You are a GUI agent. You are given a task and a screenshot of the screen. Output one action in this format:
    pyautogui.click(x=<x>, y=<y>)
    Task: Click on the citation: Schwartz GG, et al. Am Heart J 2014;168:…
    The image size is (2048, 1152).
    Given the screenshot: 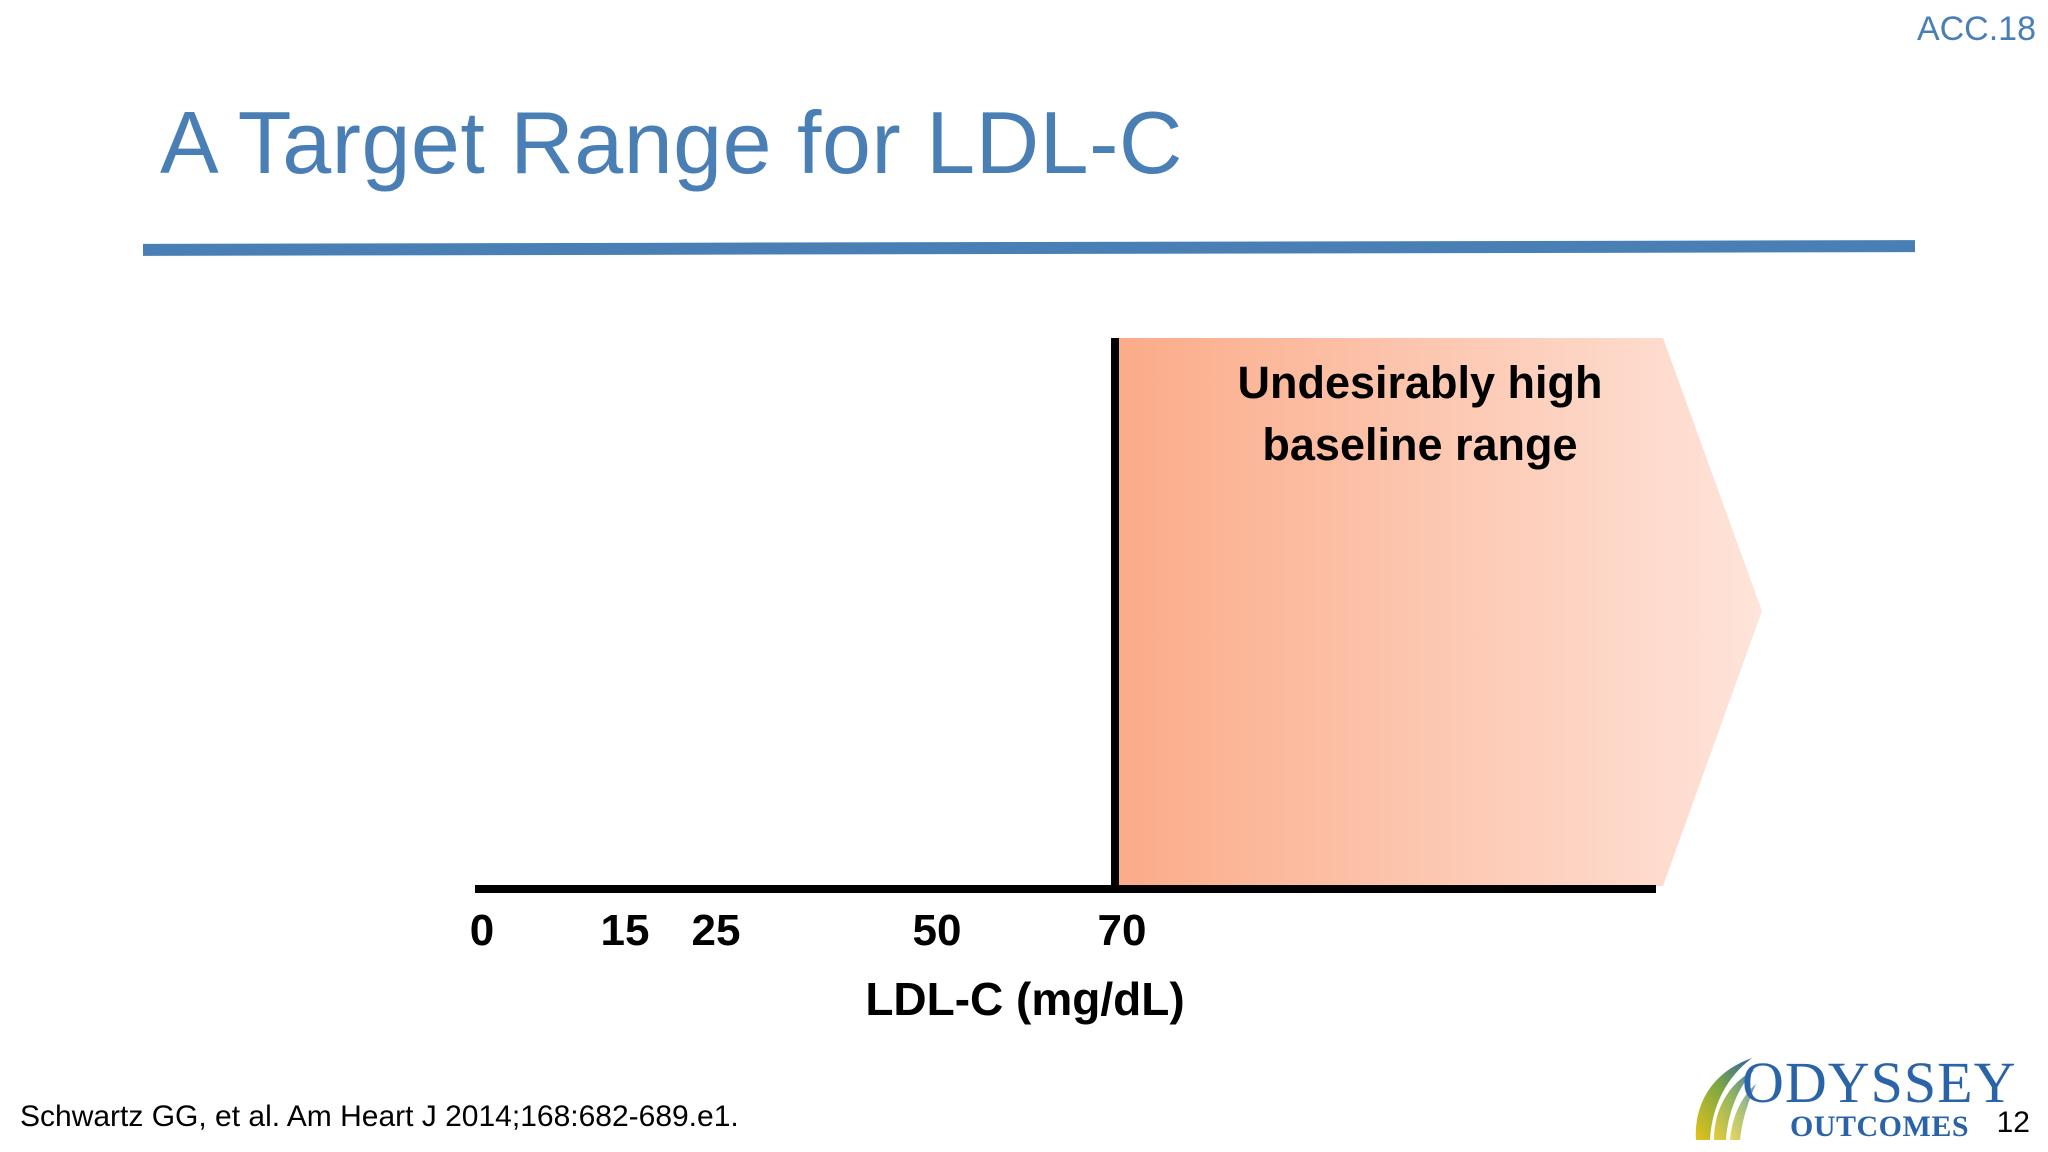 What is the action you would take?
    pyautogui.click(x=379, y=1116)
    